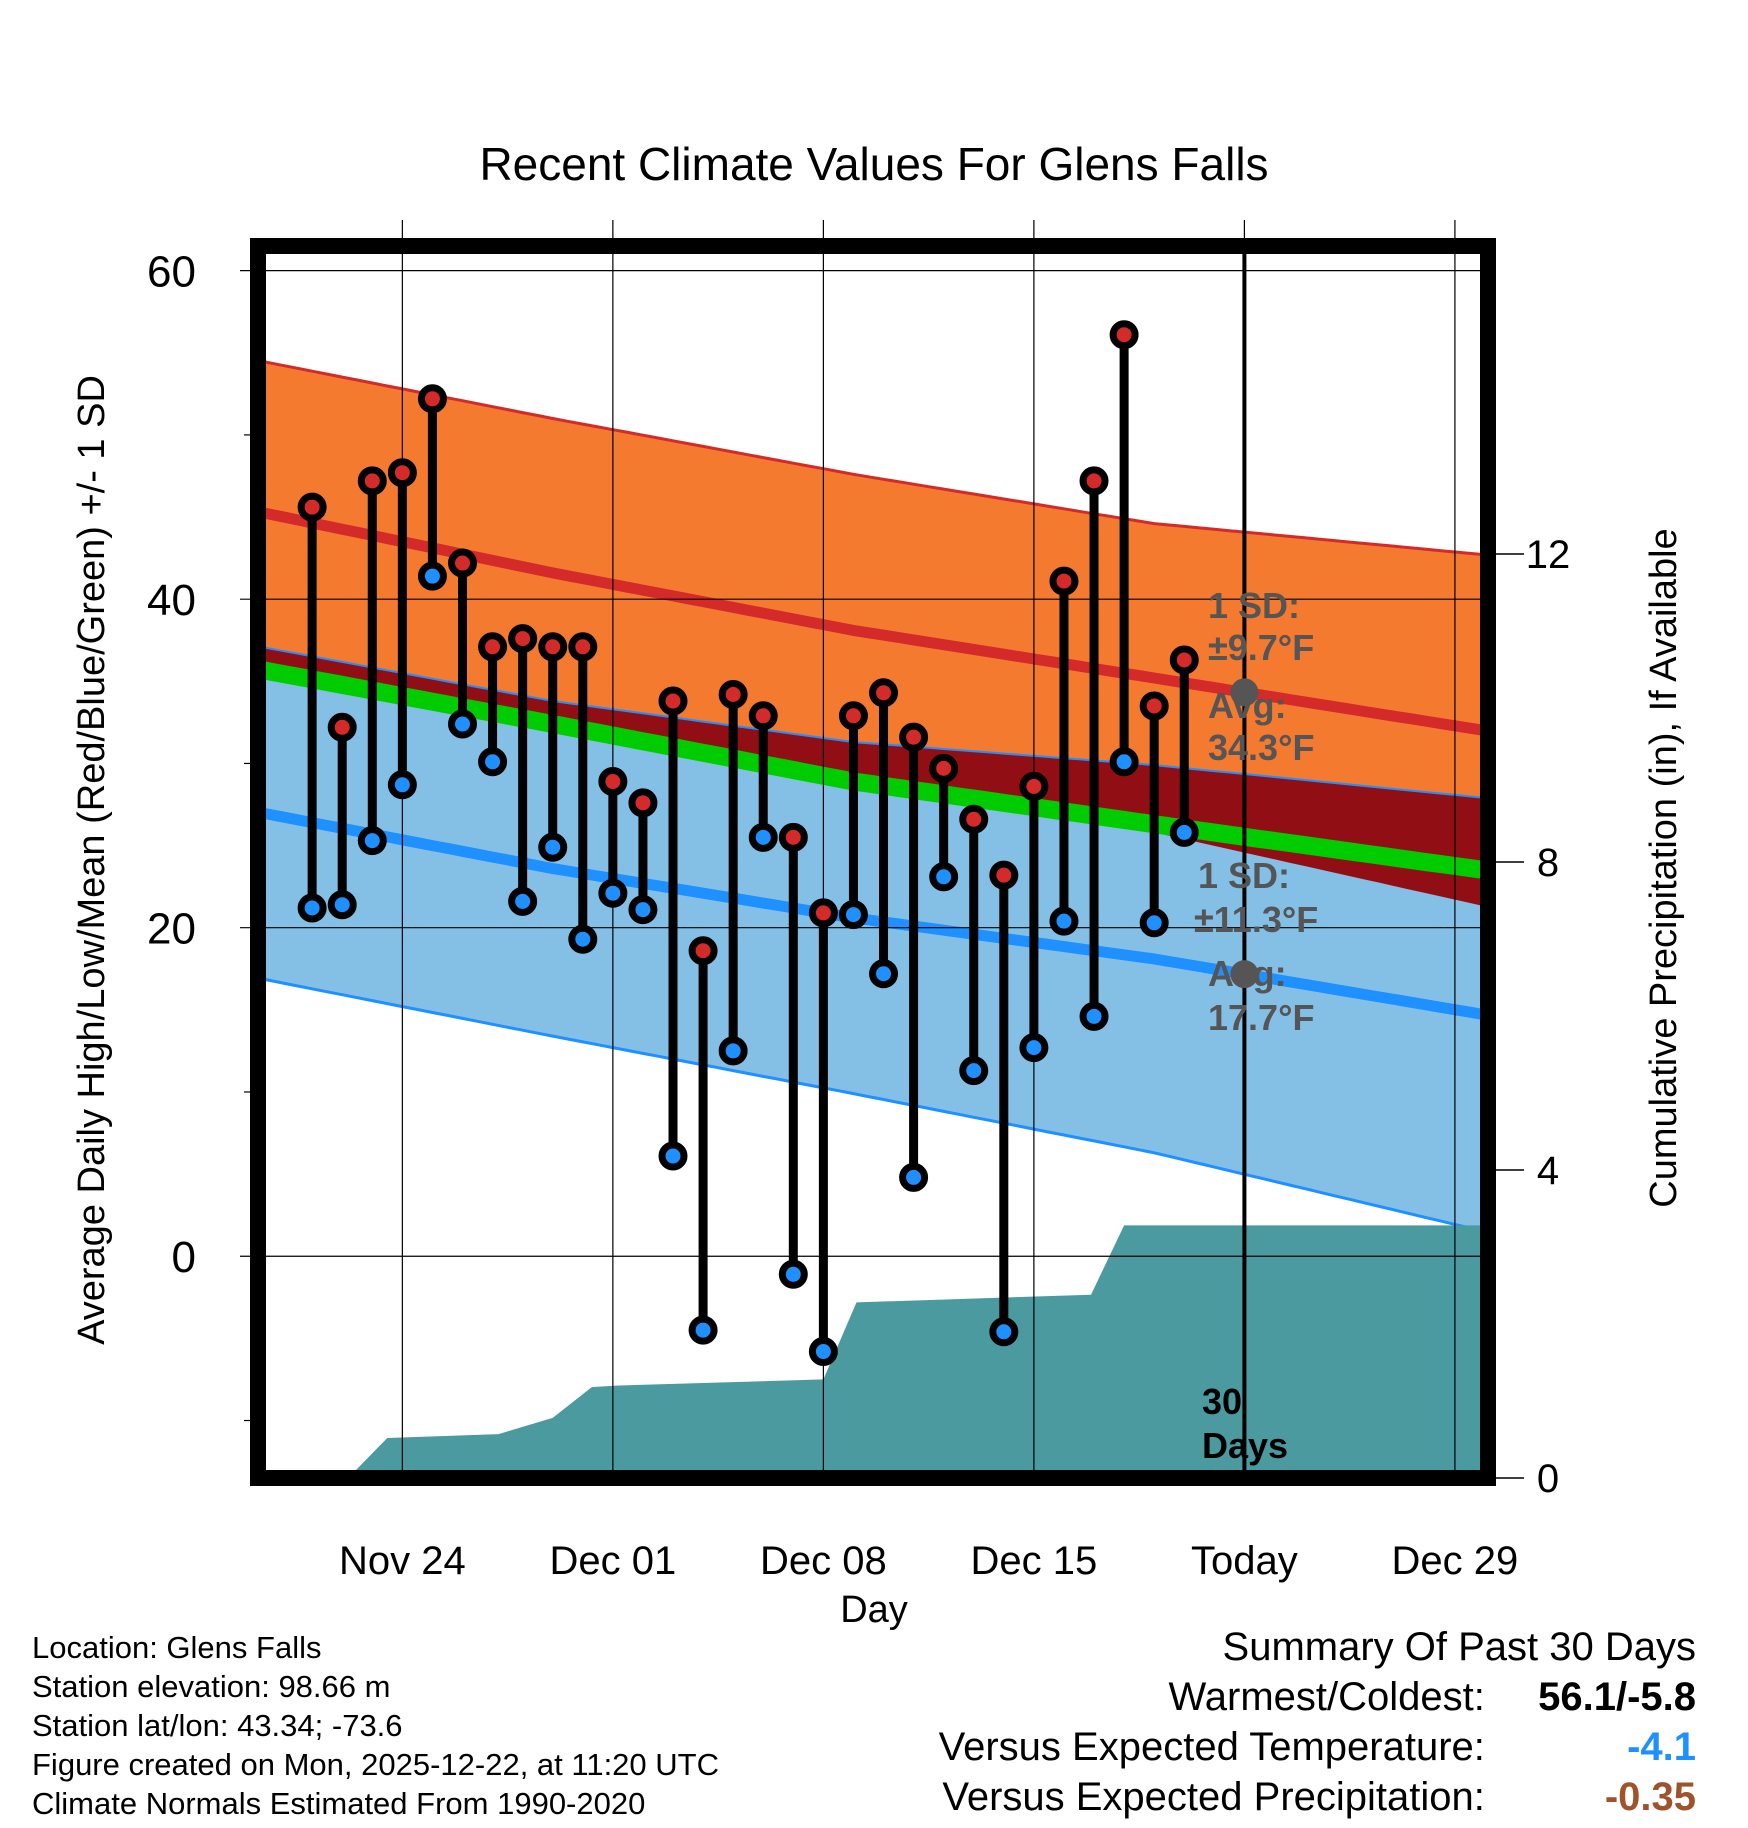 This screenshot has width=1748, height=1828. I want to click on normals-text: Climate Normals Estimated From 1990-2020, so click(339, 1803).